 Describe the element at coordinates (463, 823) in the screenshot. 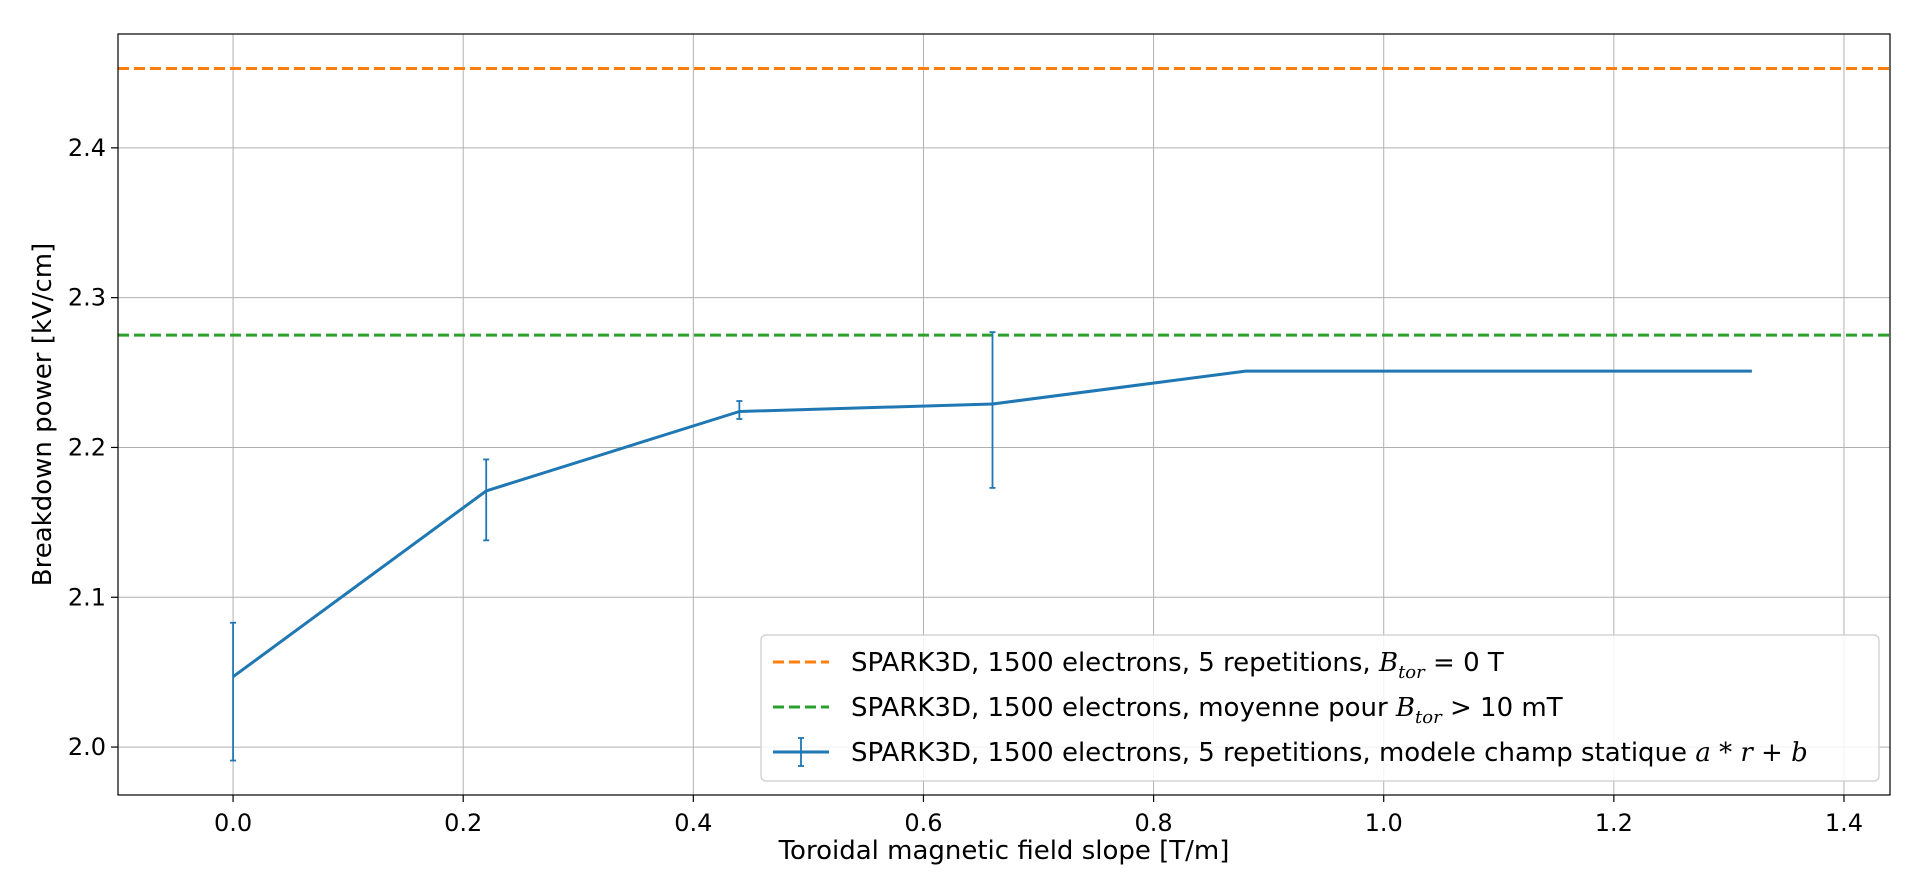

I see `x-tick-label: 0.2` at that location.